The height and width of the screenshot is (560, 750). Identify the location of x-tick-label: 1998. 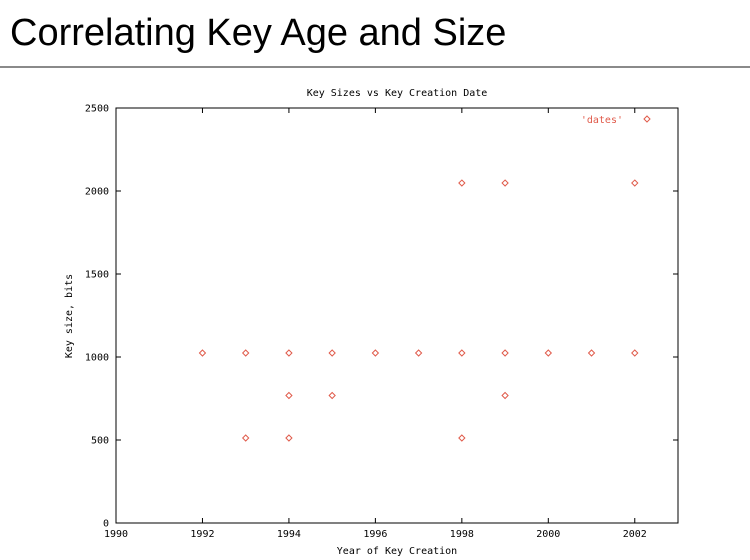
(462, 534).